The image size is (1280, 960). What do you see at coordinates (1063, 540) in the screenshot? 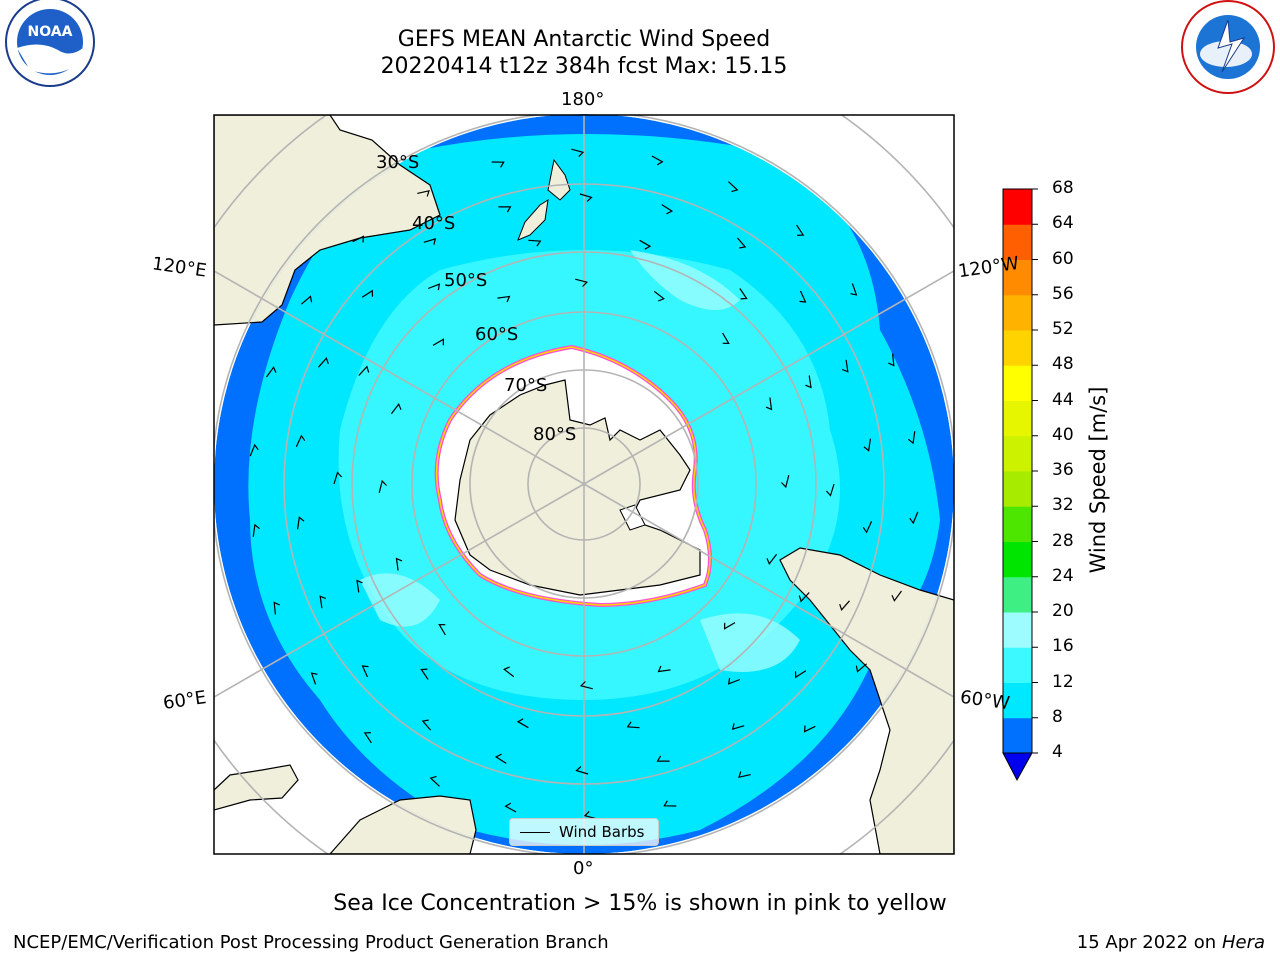
I see `colorbar-tick-label: 28` at bounding box center [1063, 540].